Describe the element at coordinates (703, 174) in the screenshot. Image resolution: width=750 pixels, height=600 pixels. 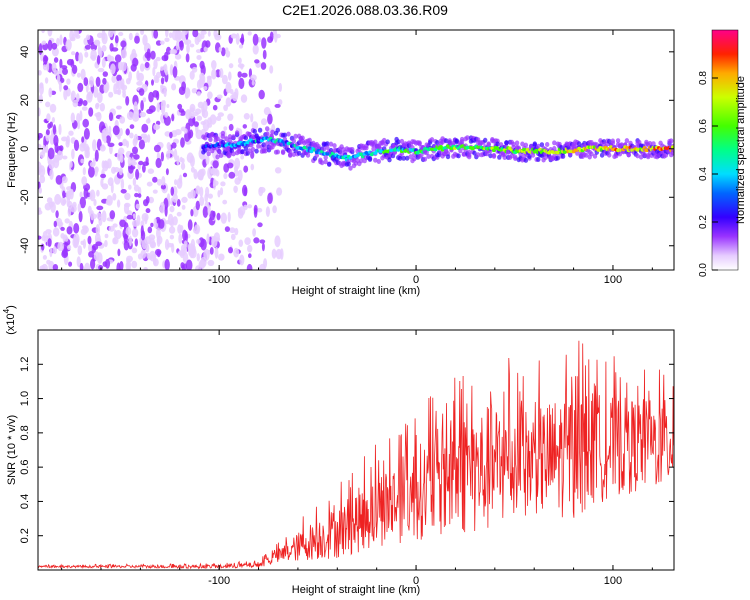
I see `colorbar-tick-label: 0.4` at that location.